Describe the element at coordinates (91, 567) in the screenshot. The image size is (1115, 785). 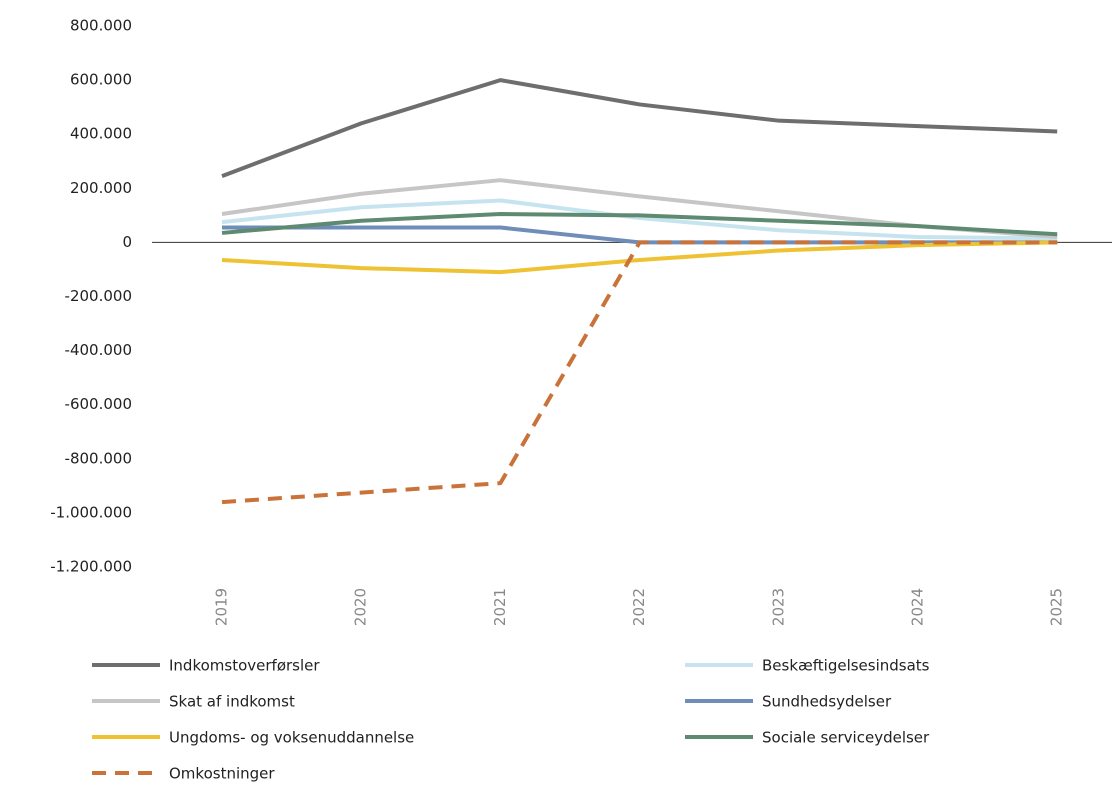
I see `y-tick-label: -1.200.000` at that location.